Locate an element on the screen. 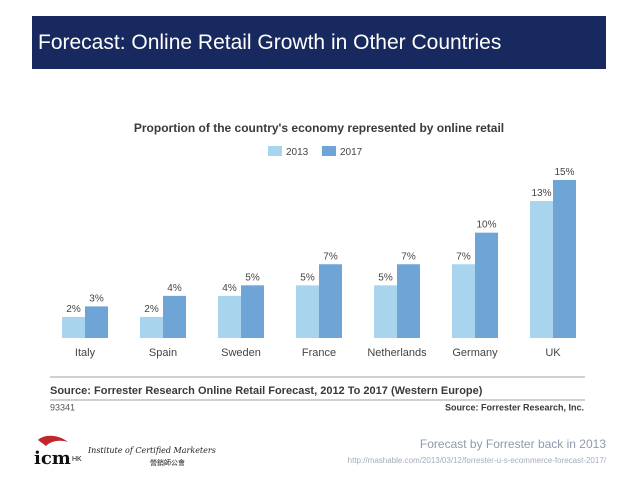  bar-uk-2017 is located at coordinates (564, 259).